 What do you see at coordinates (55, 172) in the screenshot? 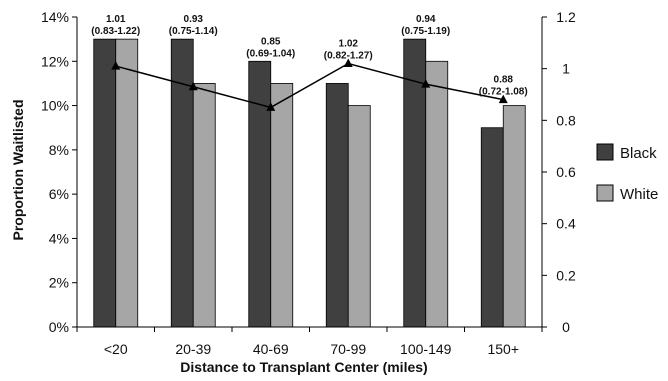
I see `y-tick-labels: 0% 2% 4% 6% 8% 10% 12% 14%` at bounding box center [55, 172].